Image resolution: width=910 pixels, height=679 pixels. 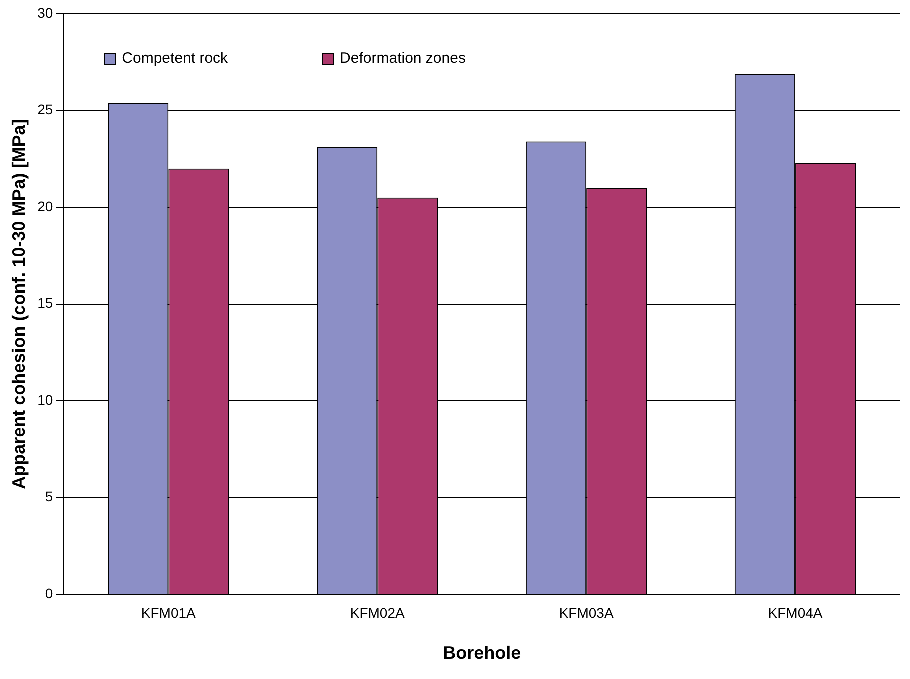 I want to click on y-tick-label: 10, so click(x=46, y=400).